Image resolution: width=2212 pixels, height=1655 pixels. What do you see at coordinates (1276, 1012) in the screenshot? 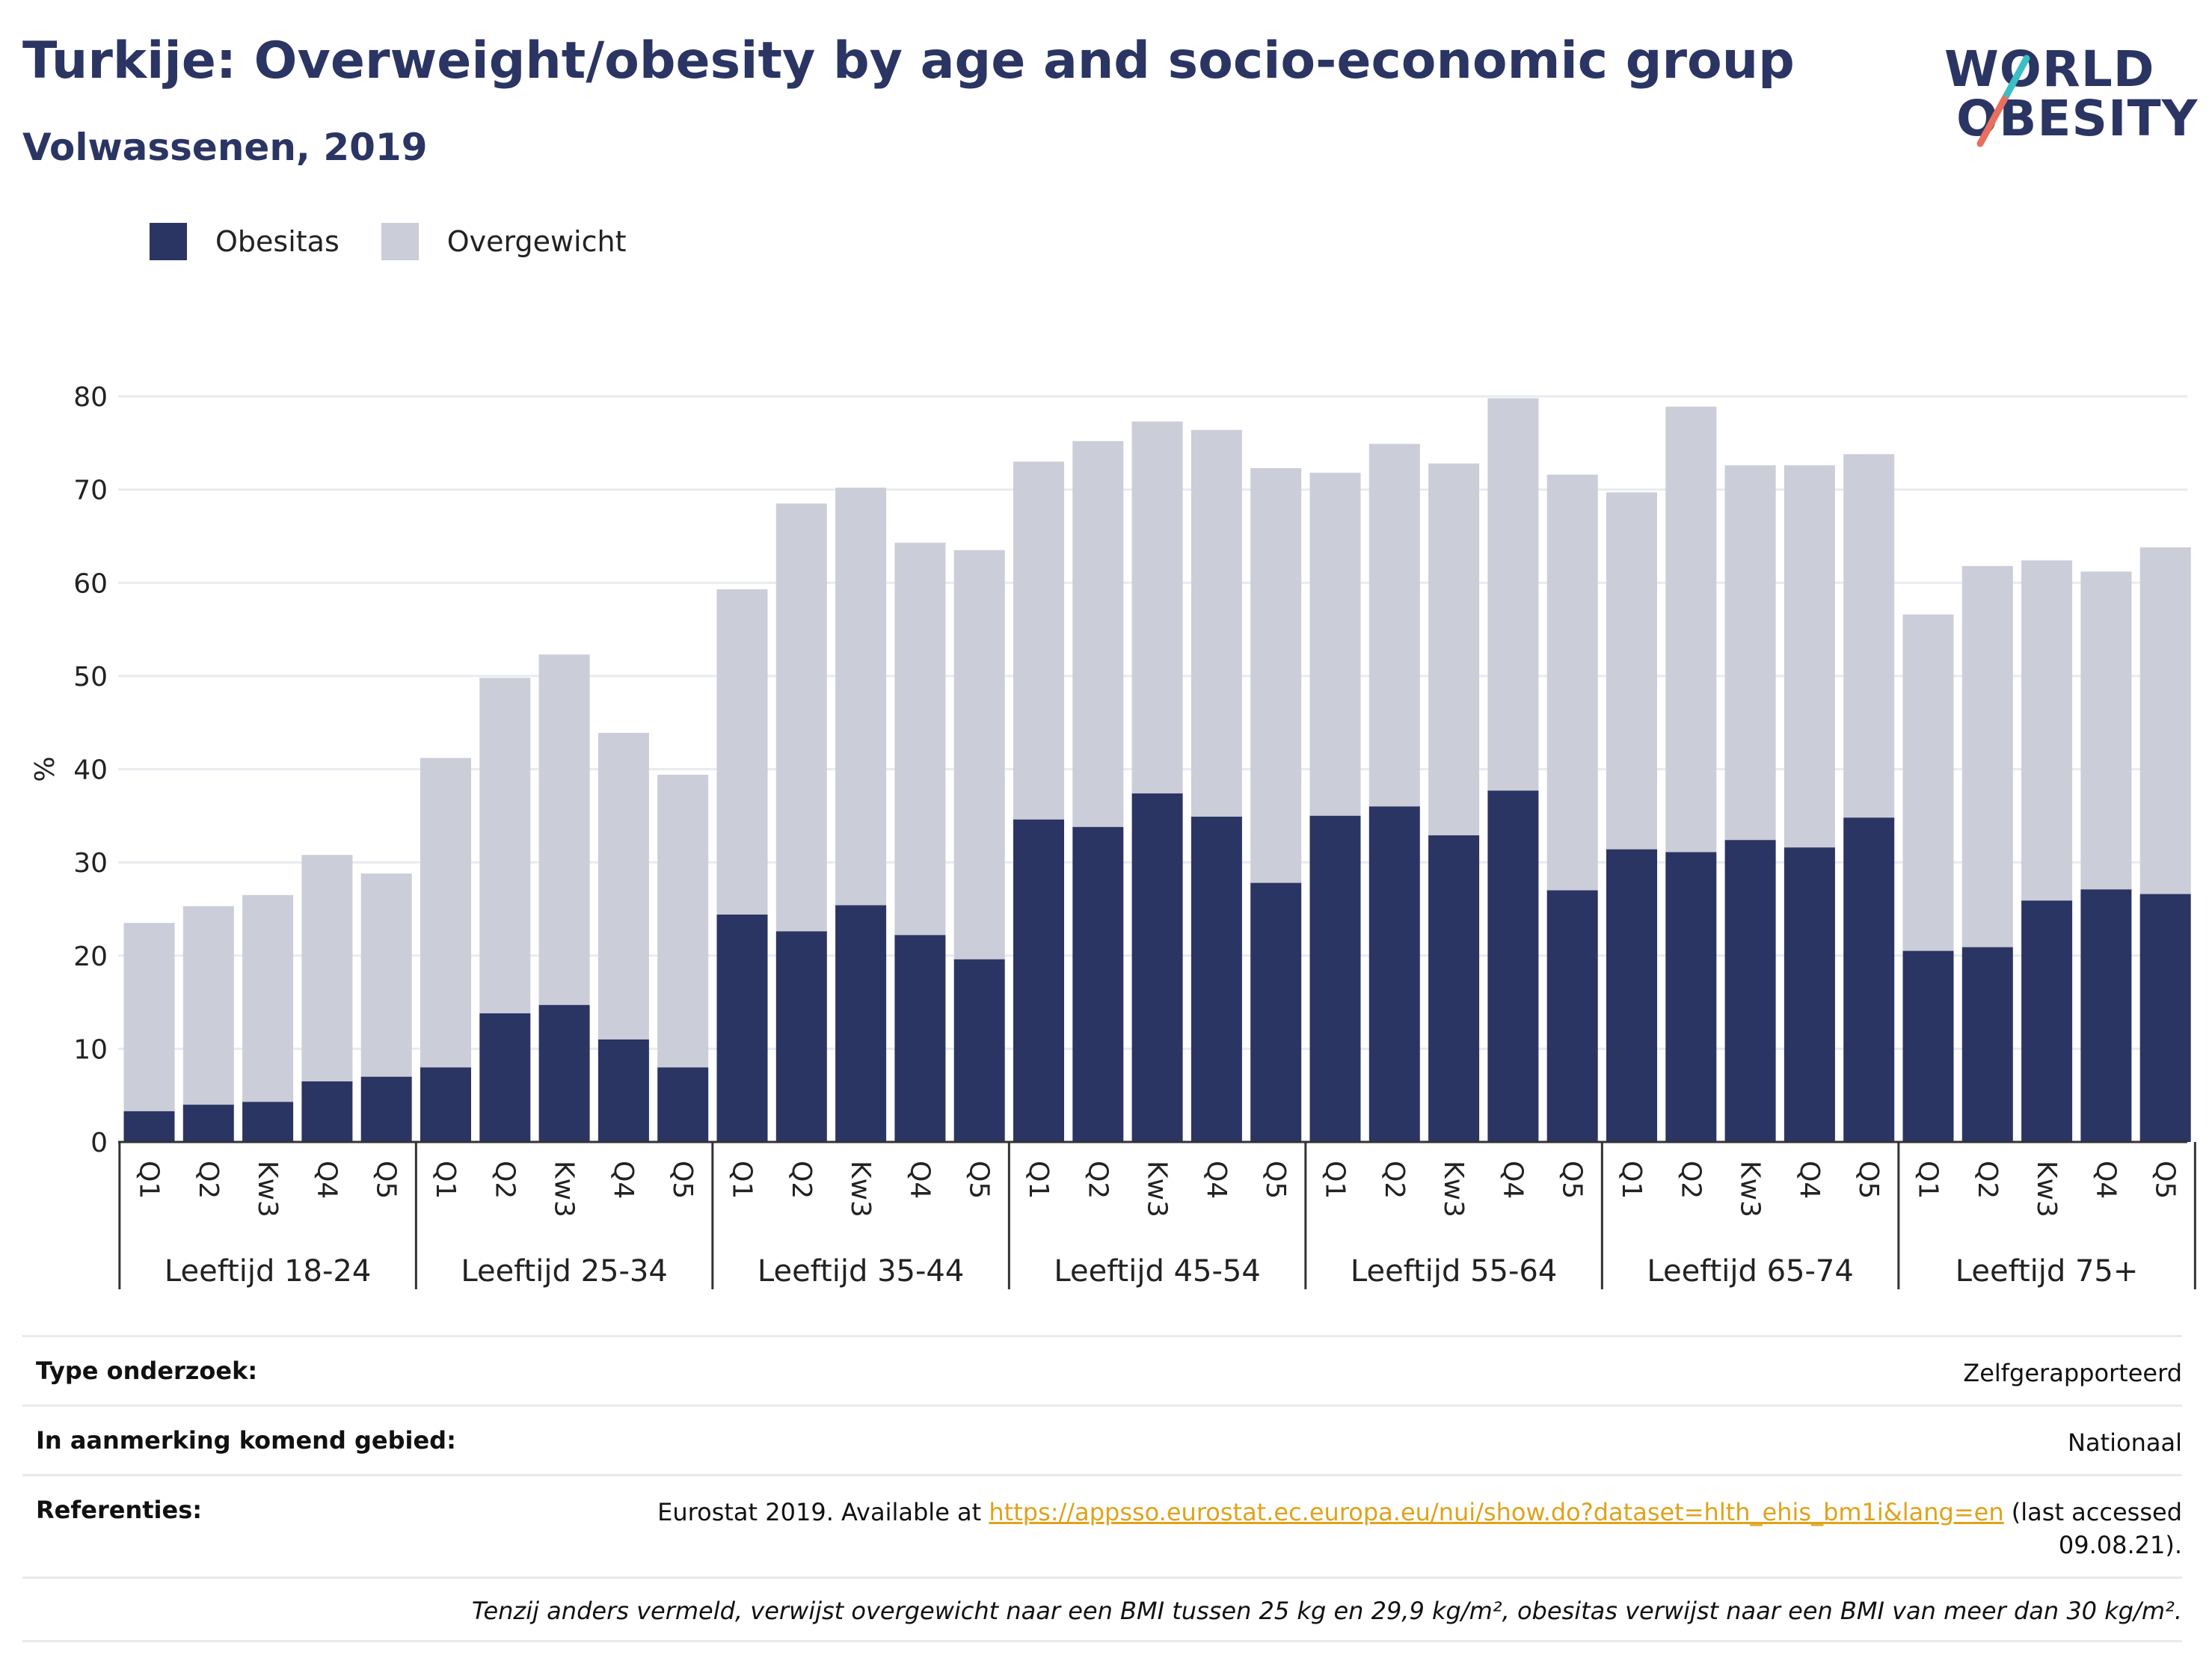
I see `bar-obesity-g3-q5` at bounding box center [1276, 1012].